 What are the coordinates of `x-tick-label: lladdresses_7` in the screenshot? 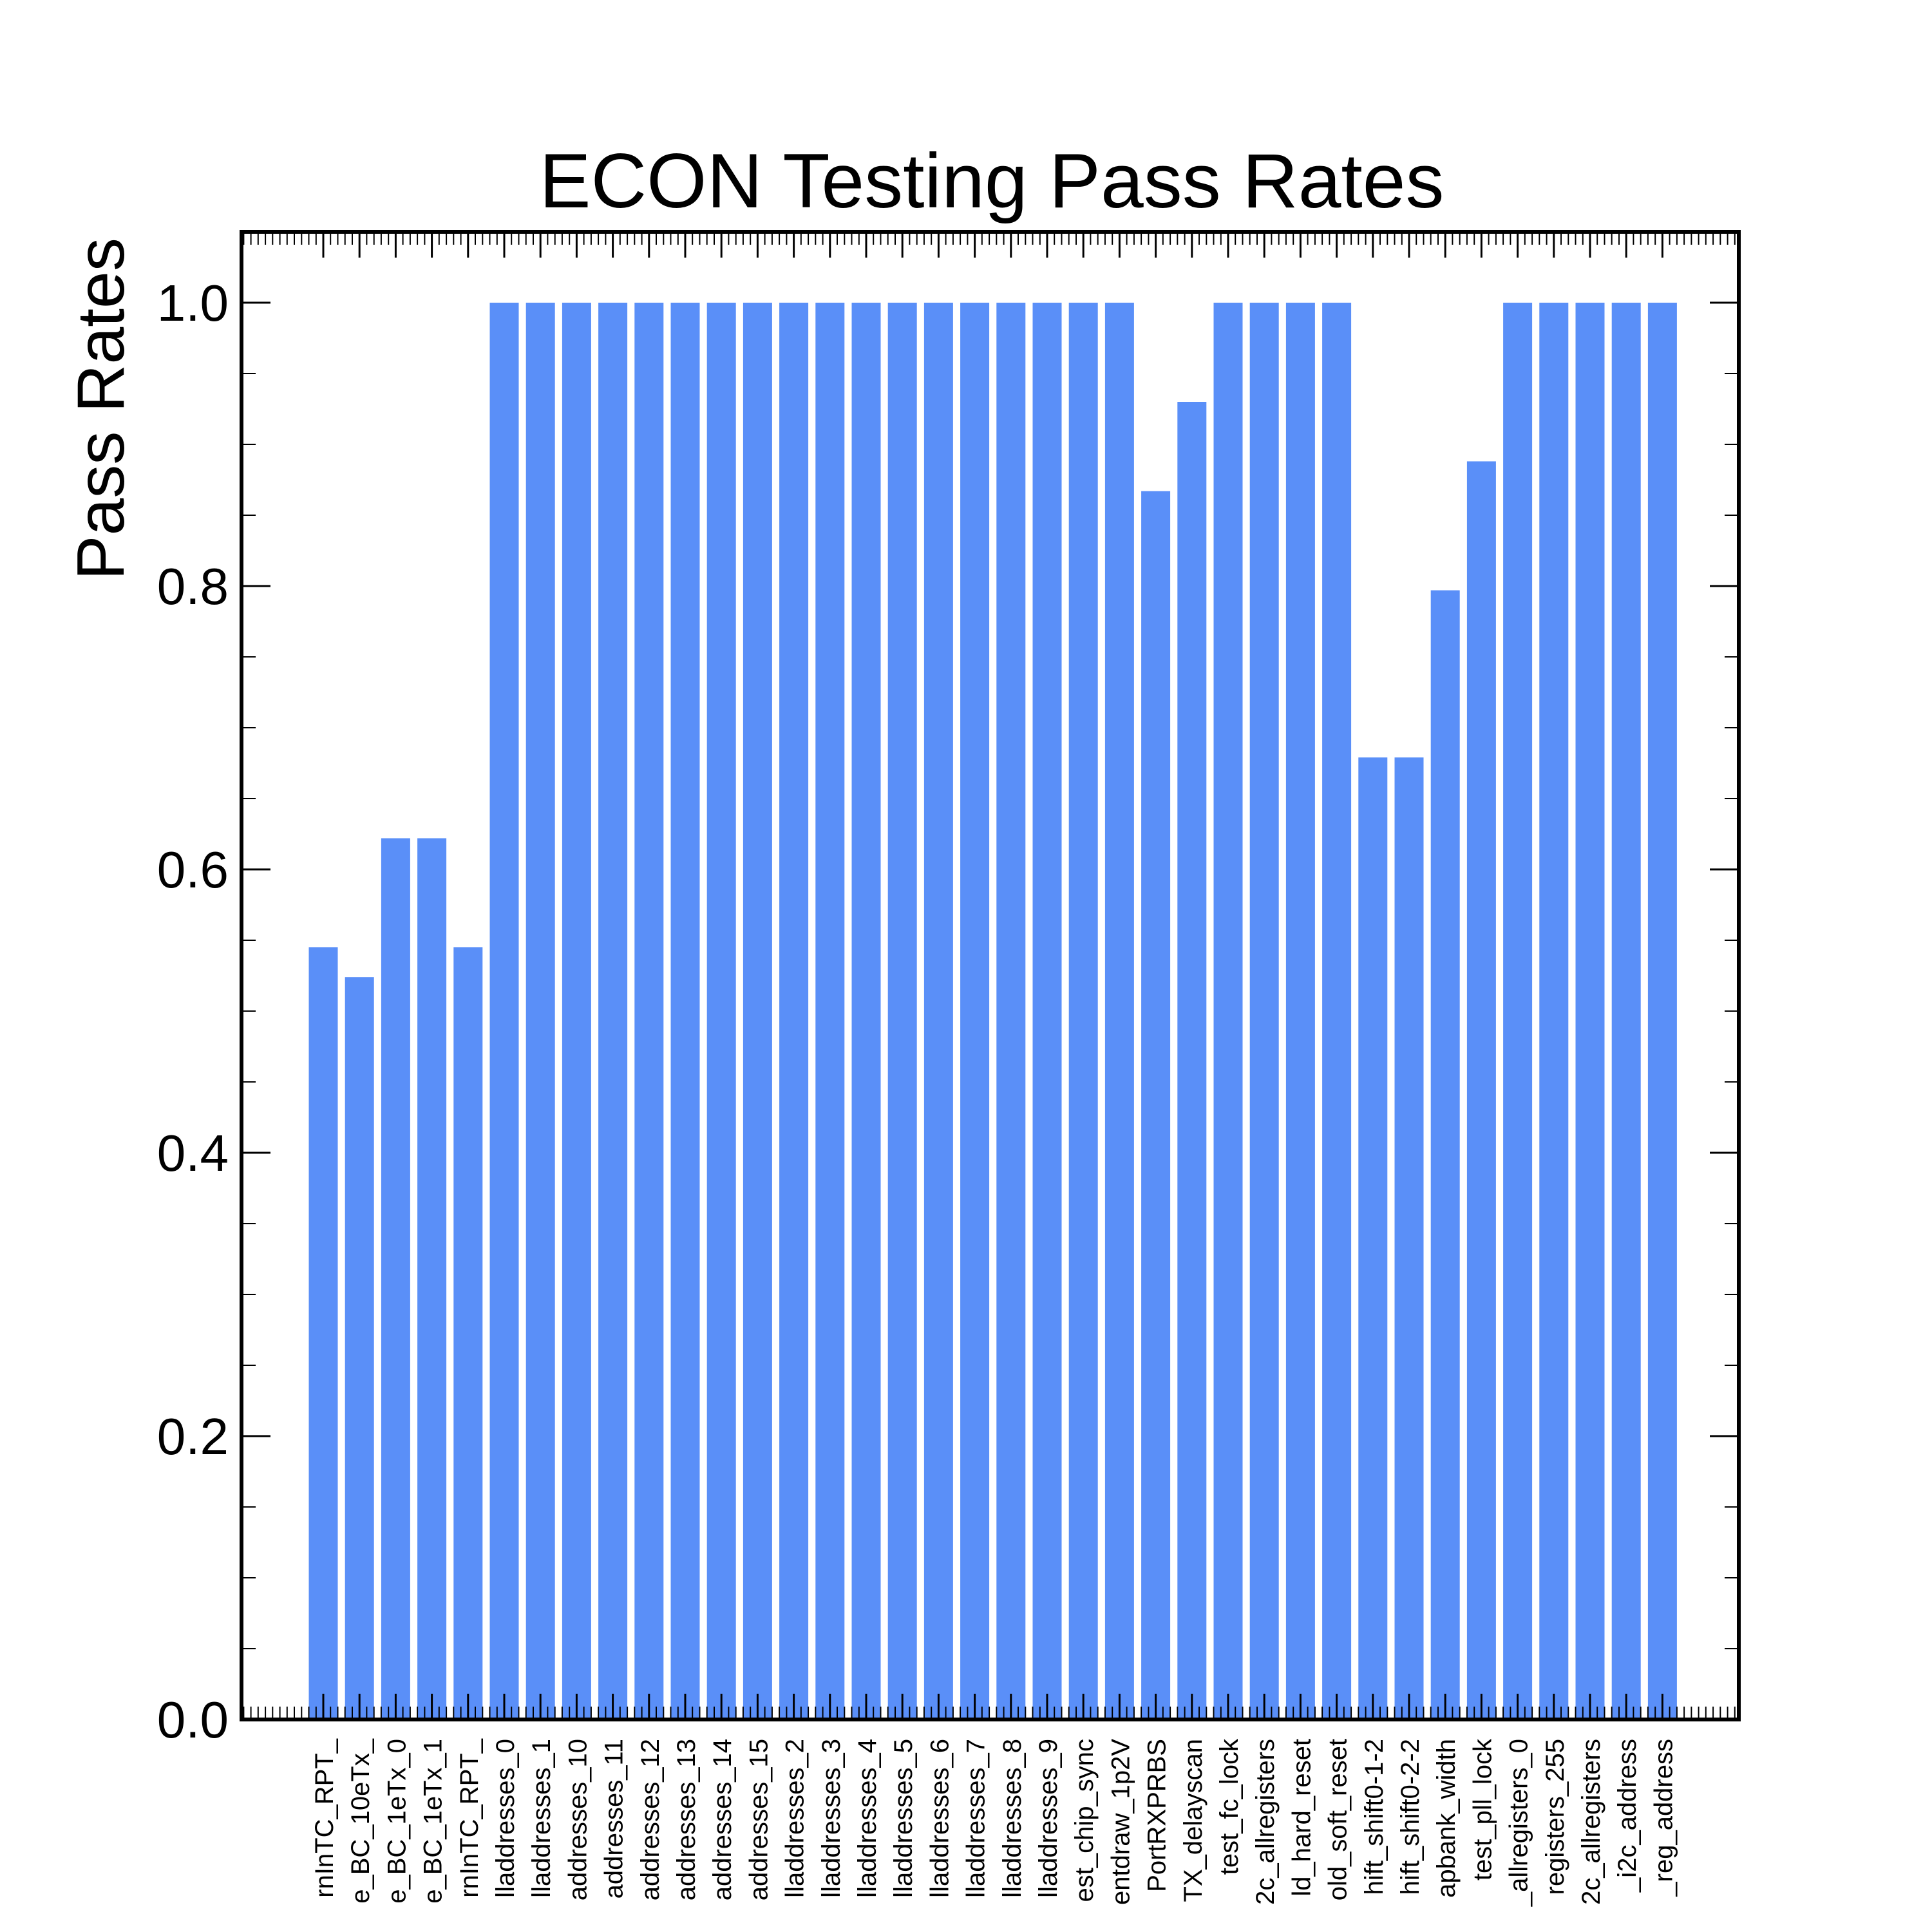 It's located at (976, 1818).